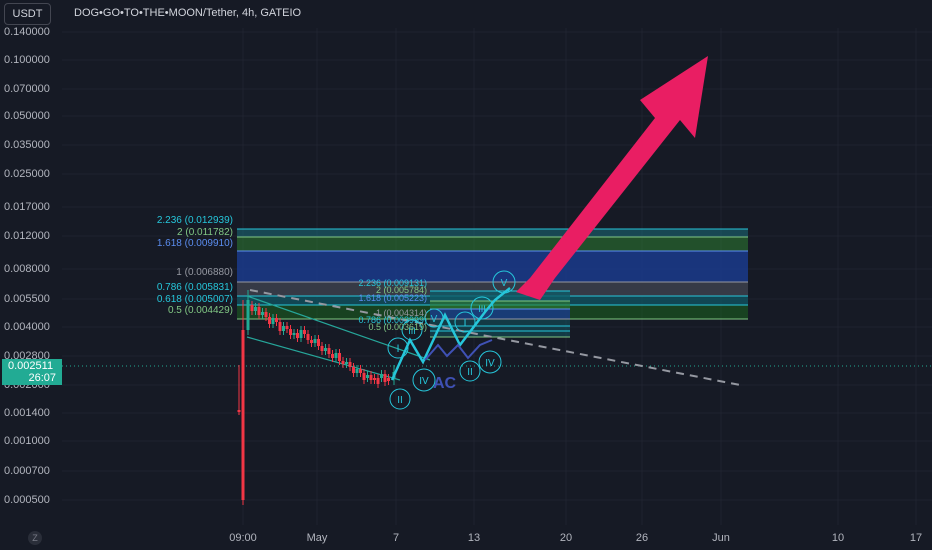 The width and height of the screenshot is (932, 550). Describe the element at coordinates (397, 327) in the screenshot. I see `fib-level-label: 0.5 (0.003619)` at that location.